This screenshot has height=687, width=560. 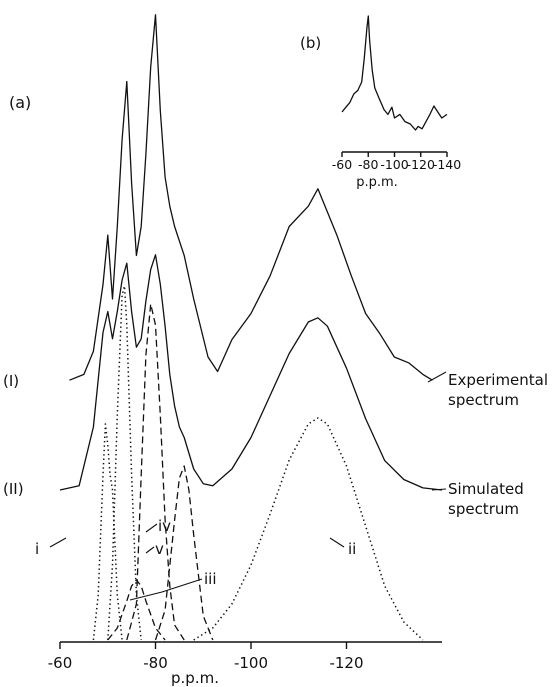 I want to click on simulated-label-line1: Simulated, so click(x=486, y=489).